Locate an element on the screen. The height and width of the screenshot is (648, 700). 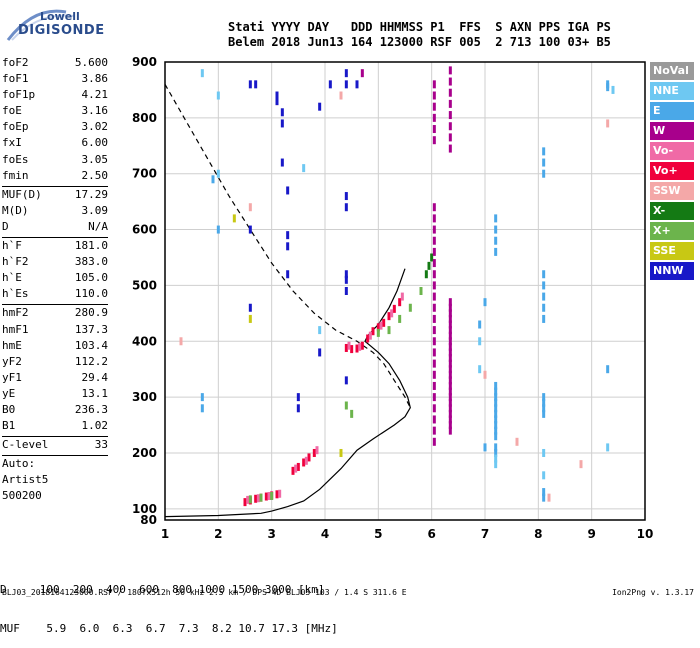
legend-item: NNW is located at coordinates (672, 271).